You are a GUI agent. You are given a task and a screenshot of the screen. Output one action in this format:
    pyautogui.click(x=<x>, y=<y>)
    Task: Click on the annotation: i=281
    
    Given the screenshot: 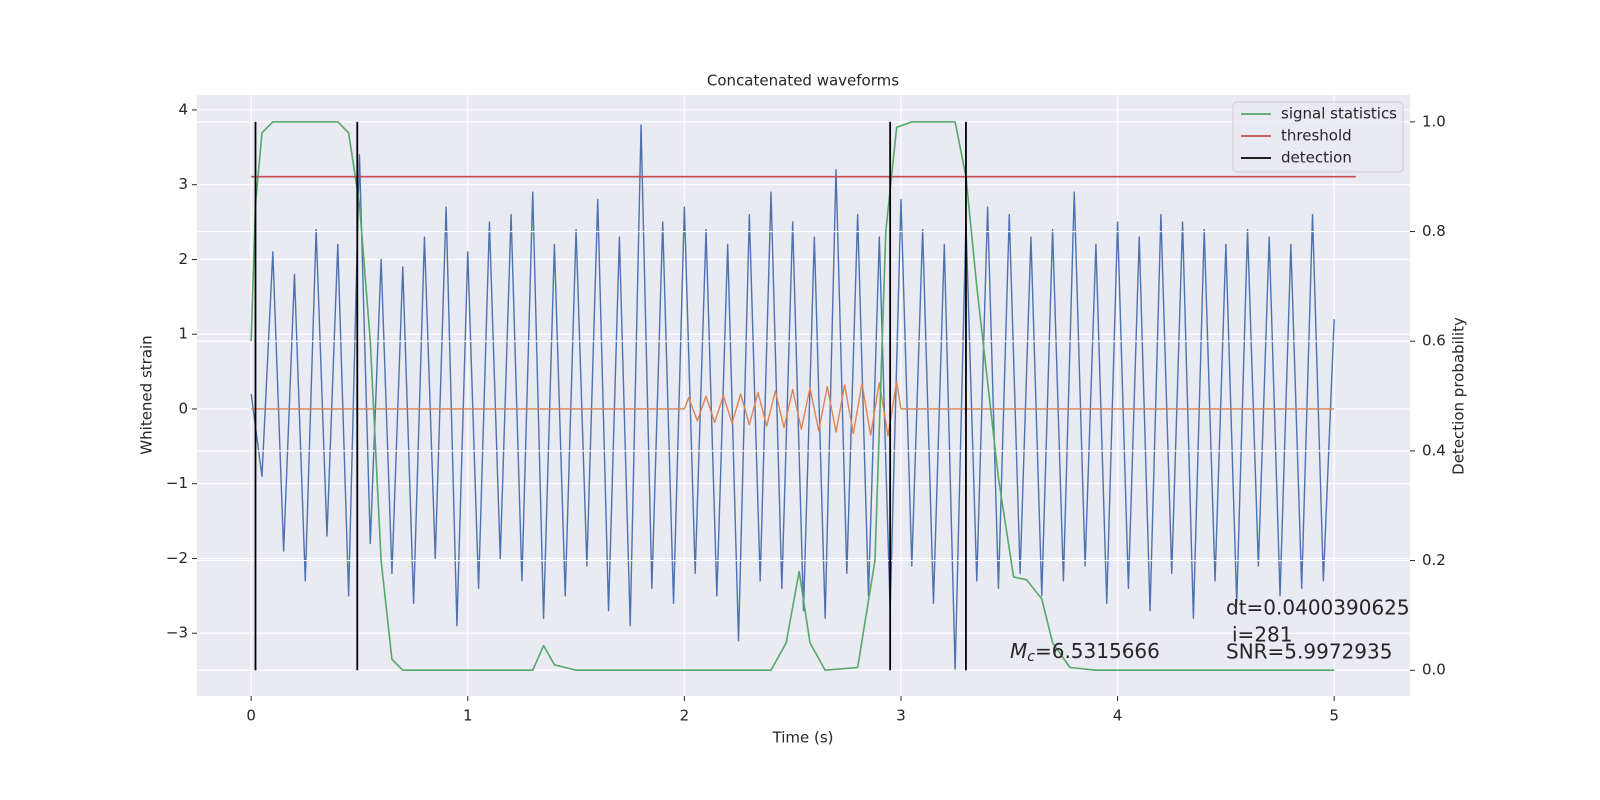 What is the action you would take?
    pyautogui.click(x=1262, y=635)
    